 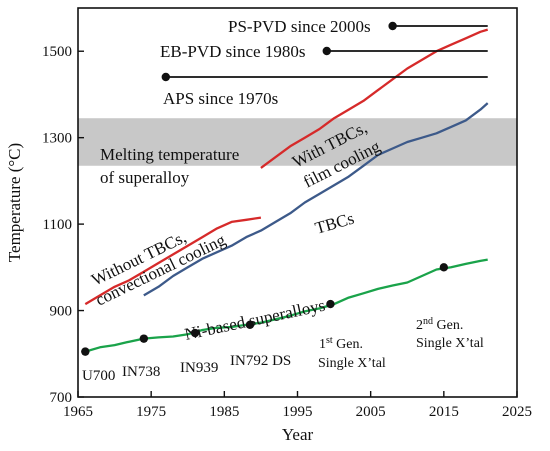 I want to click on x-tick-label-1975: 1975, so click(x=151, y=412).